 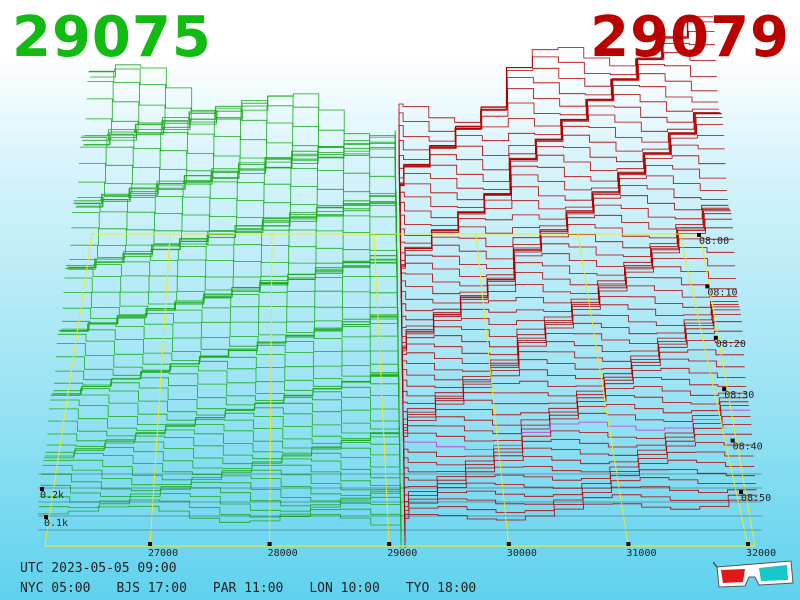 What do you see at coordinates (754, 574) in the screenshot?
I see `3d-glasses-icon` at bounding box center [754, 574].